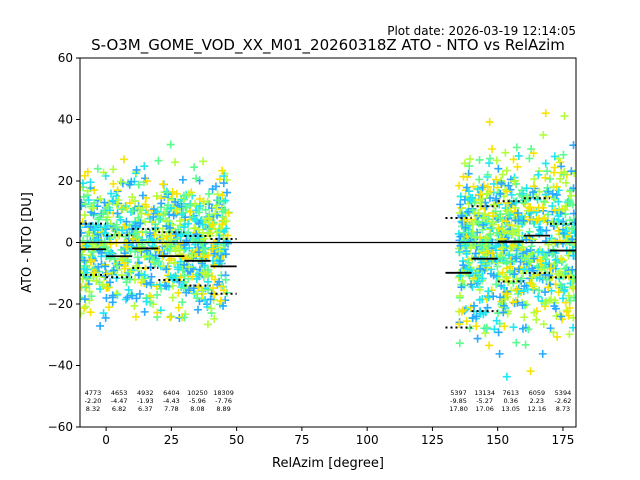  What do you see at coordinates (171, 401) in the screenshot?
I see `bin-mean-label: -4.43` at bounding box center [171, 401].